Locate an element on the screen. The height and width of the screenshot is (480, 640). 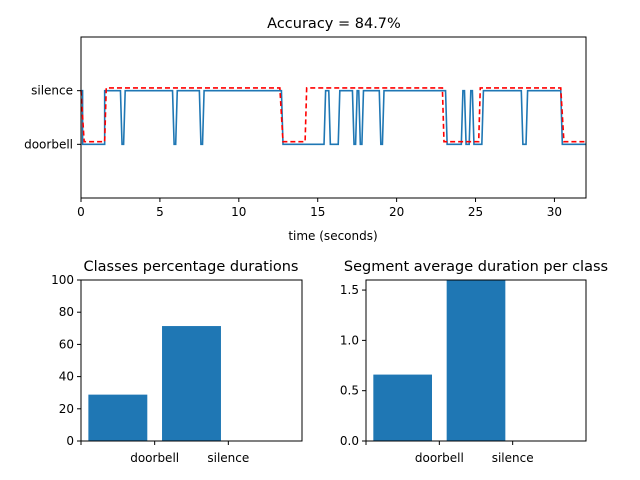
segment-duration-bars is located at coordinates (439, 360).